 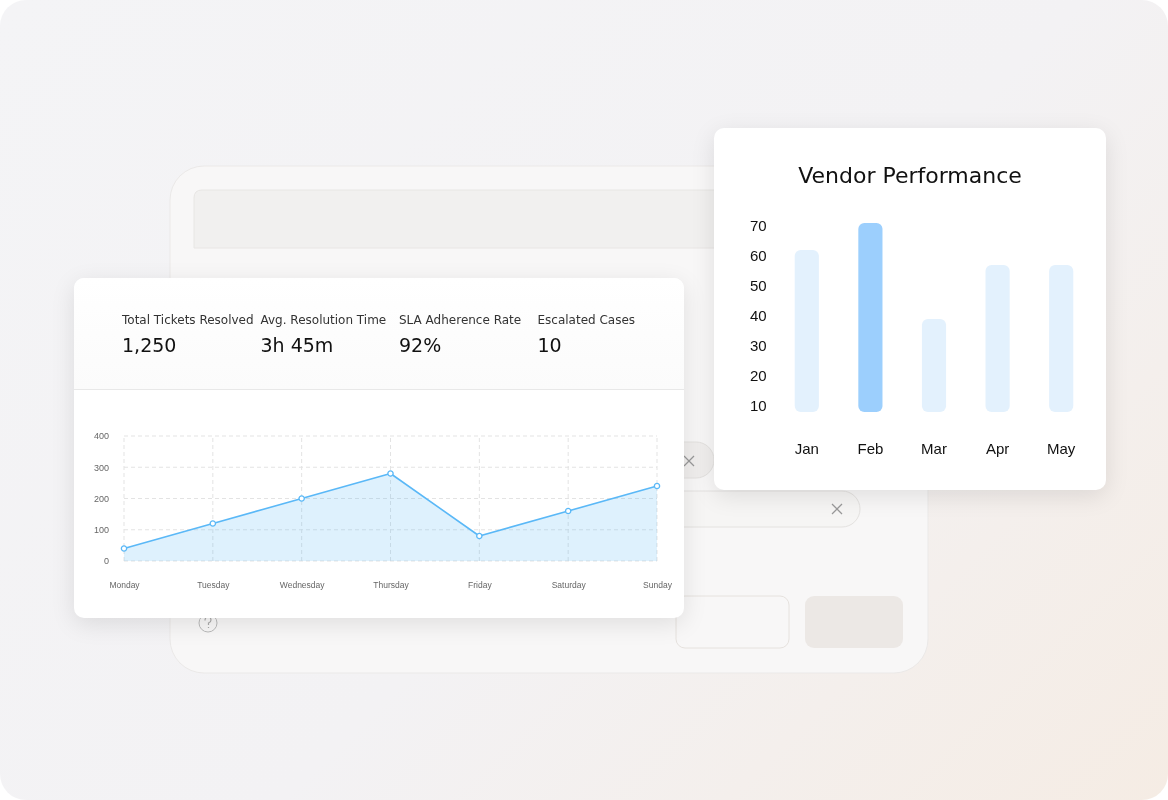 What do you see at coordinates (101, 498) in the screenshot?
I see `y-tick-label: 200` at bounding box center [101, 498].